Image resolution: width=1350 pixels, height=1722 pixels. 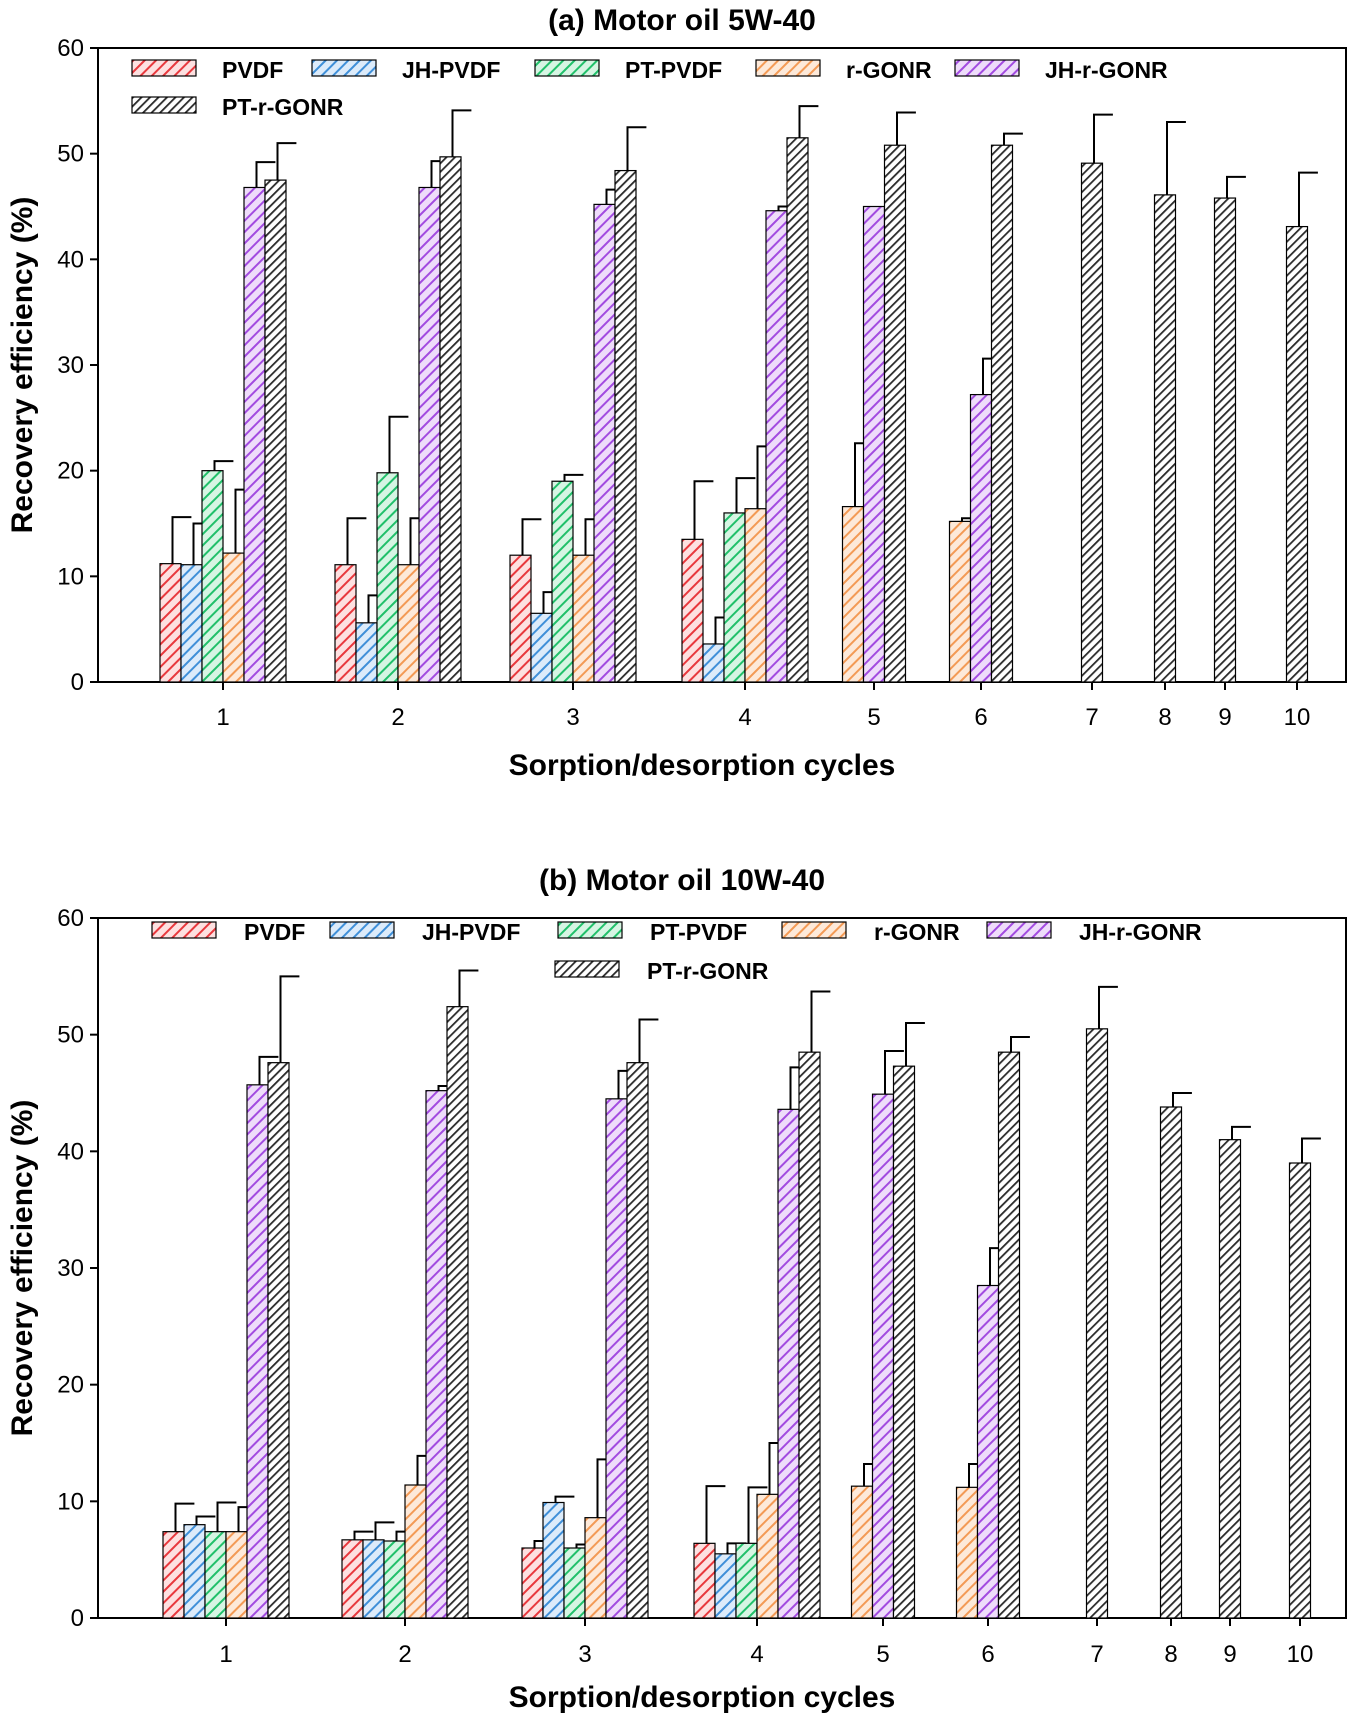 I want to click on y-tick-label: 50, so click(x=70, y=154).